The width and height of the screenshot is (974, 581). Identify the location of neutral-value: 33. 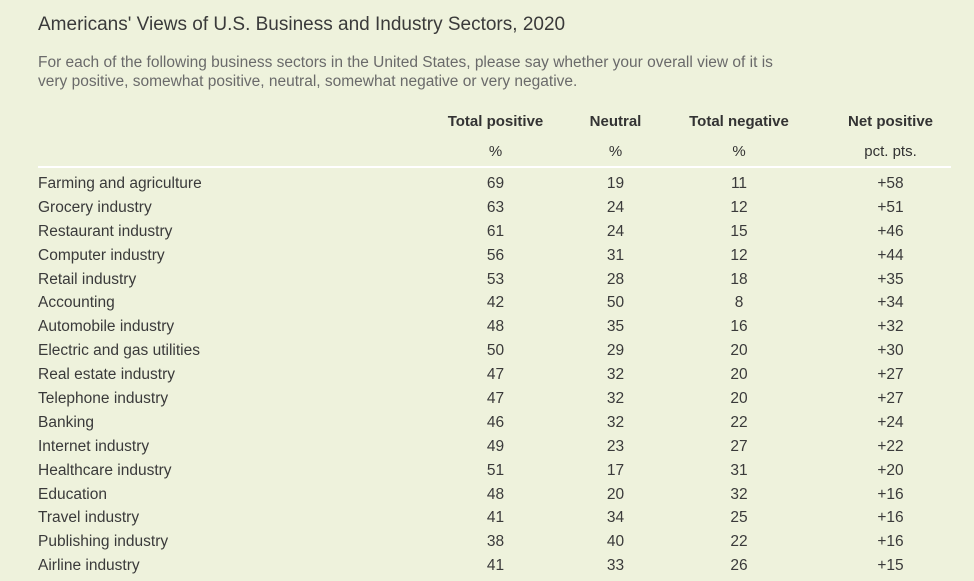
(615, 566).